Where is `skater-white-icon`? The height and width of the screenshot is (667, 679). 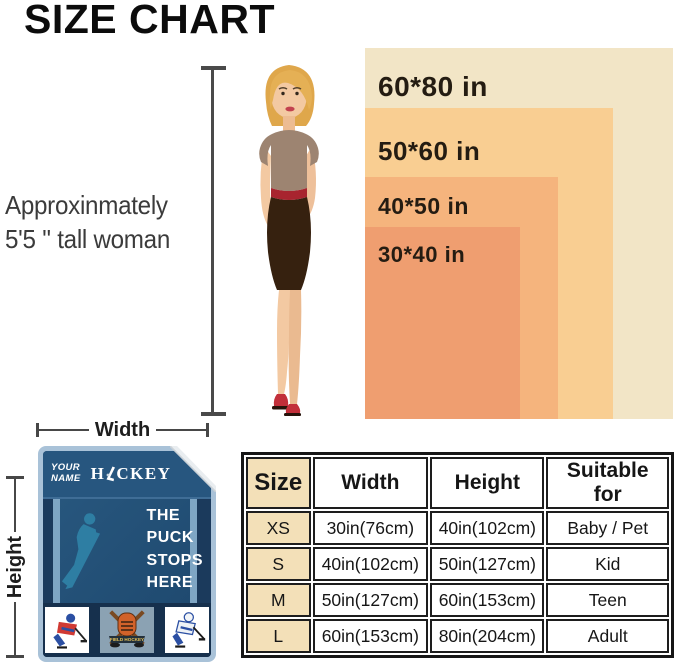
skater-white-icon is located at coordinates (189, 630).